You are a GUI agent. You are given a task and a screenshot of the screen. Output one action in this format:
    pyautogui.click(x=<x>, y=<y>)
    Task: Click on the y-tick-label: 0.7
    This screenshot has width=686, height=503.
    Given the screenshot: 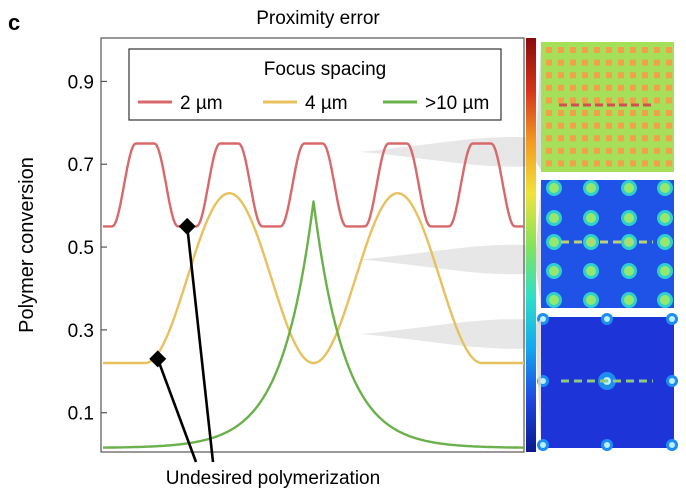 What is the action you would take?
    pyautogui.click(x=81, y=165)
    